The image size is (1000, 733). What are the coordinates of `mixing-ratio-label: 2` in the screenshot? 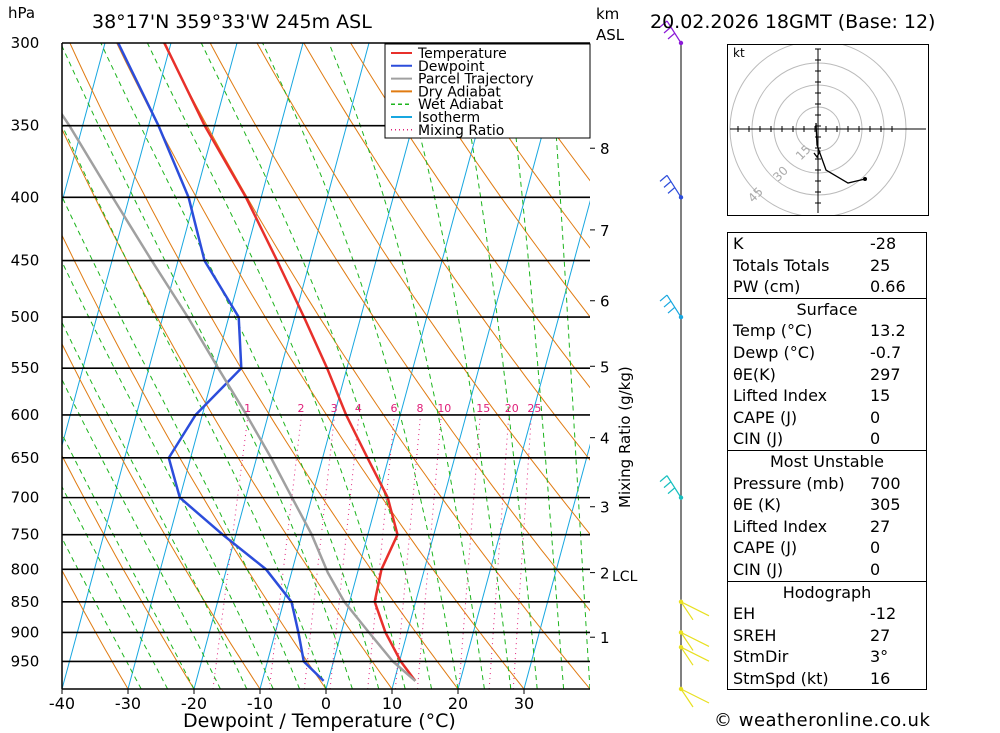 It's located at (301, 408).